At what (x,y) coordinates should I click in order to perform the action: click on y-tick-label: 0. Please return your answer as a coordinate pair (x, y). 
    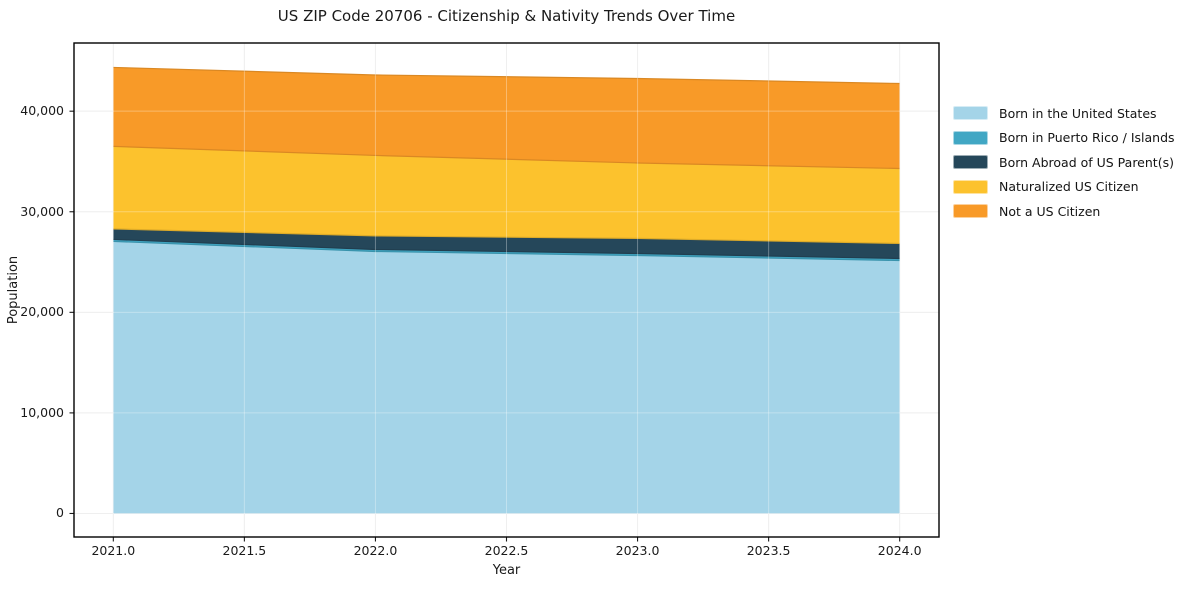
    Looking at the image, I should click on (60, 513).